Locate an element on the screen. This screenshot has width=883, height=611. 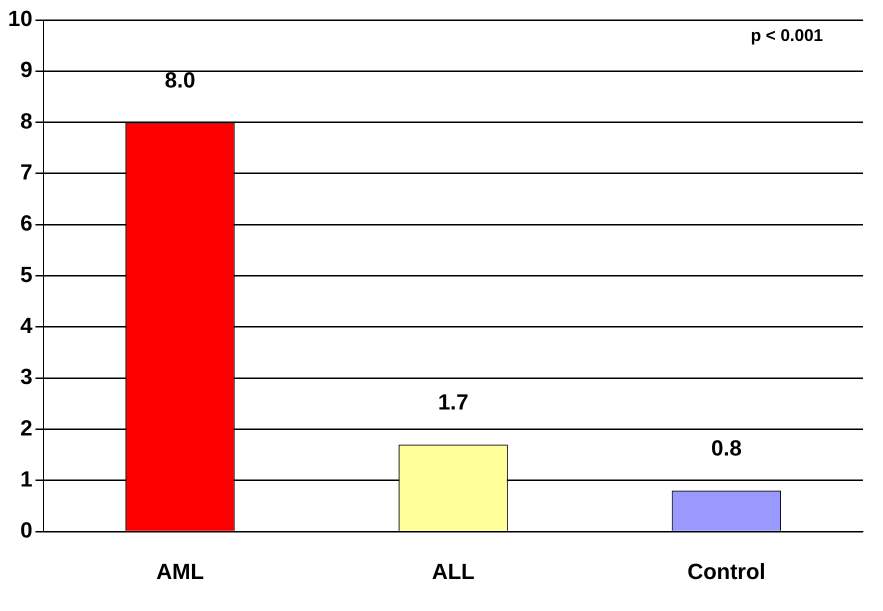
y-tick-label: 8 is located at coordinates (26, 121).